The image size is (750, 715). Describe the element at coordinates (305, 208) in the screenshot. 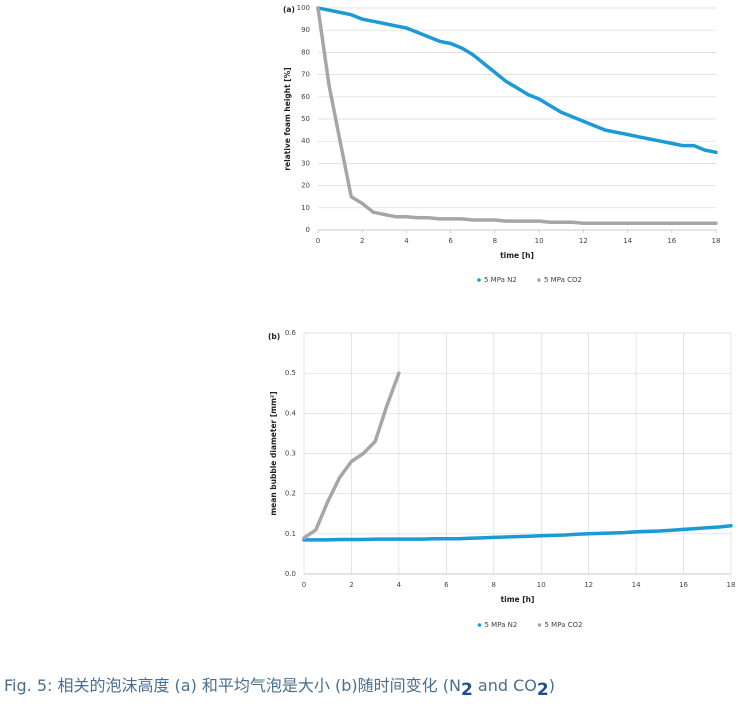

I see `y-tick-label: 10` at that location.